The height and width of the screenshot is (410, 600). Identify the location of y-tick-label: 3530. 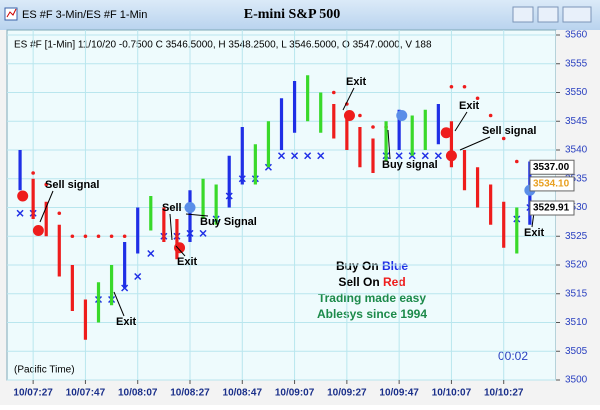
(576, 207).